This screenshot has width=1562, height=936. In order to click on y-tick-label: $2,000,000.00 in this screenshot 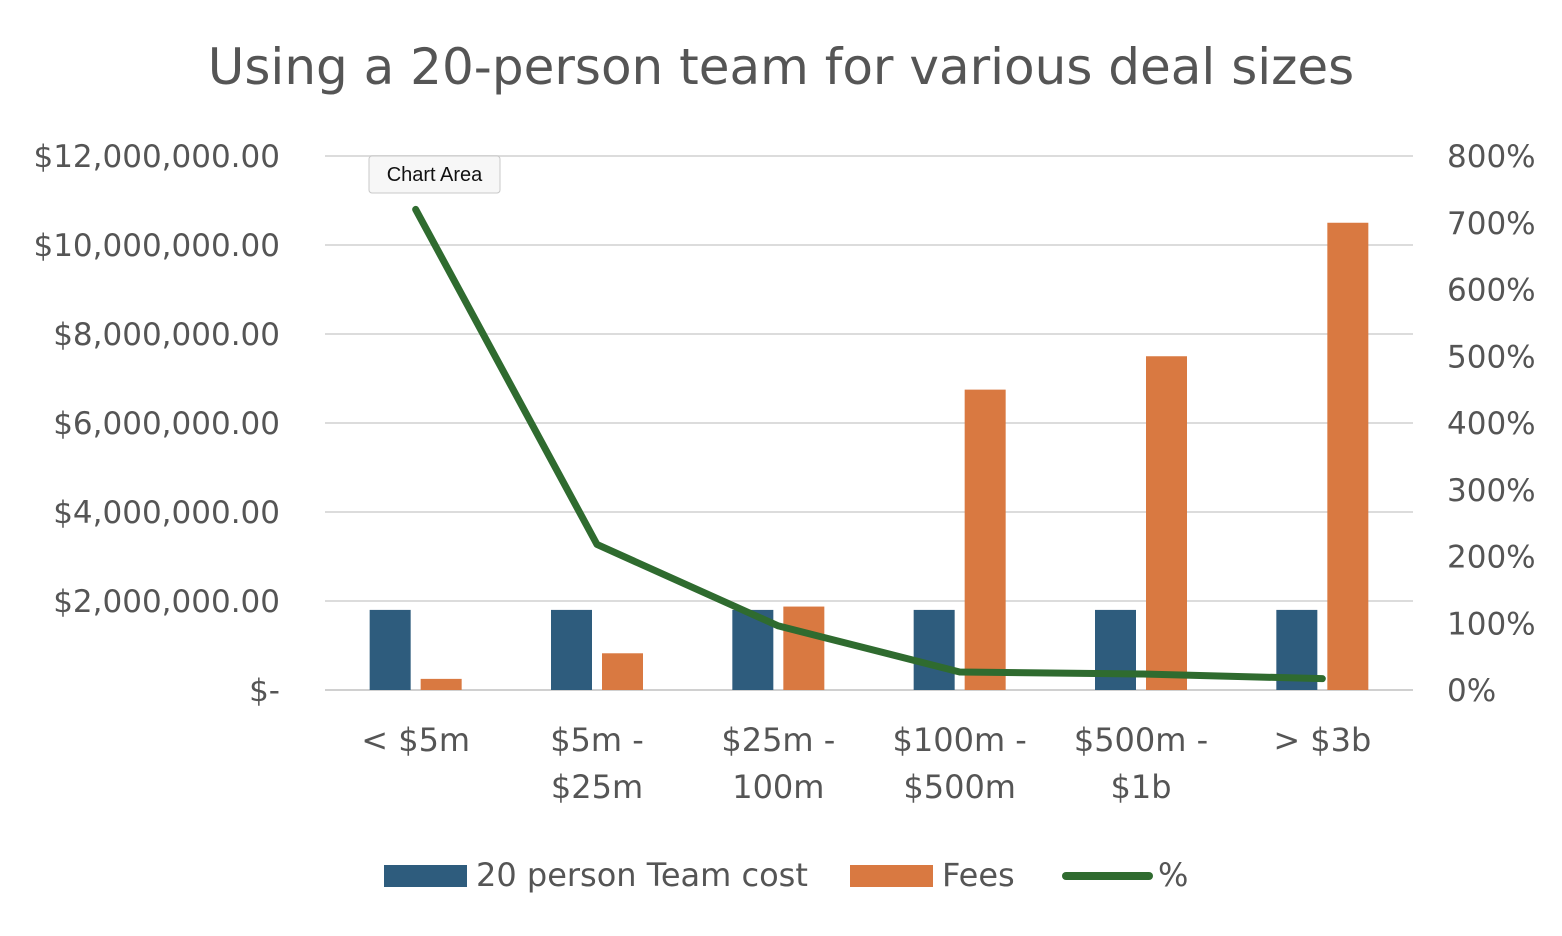, I will do `click(166, 602)`.